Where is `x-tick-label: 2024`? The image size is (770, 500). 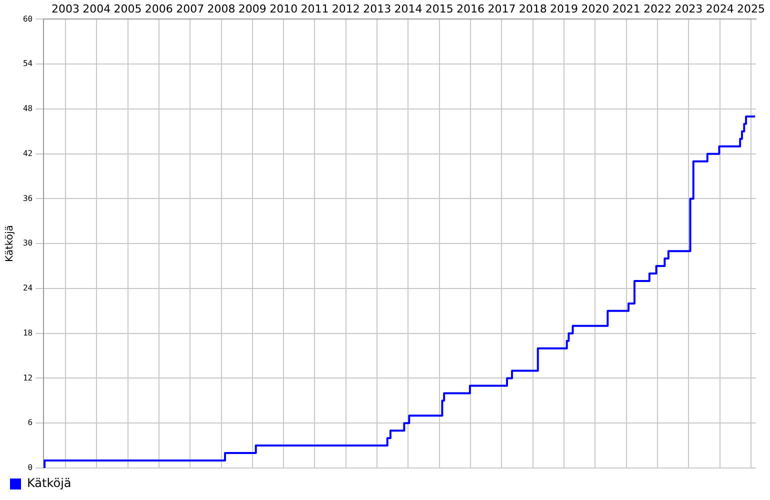
x-tick-label: 2024 is located at coordinates (720, 9).